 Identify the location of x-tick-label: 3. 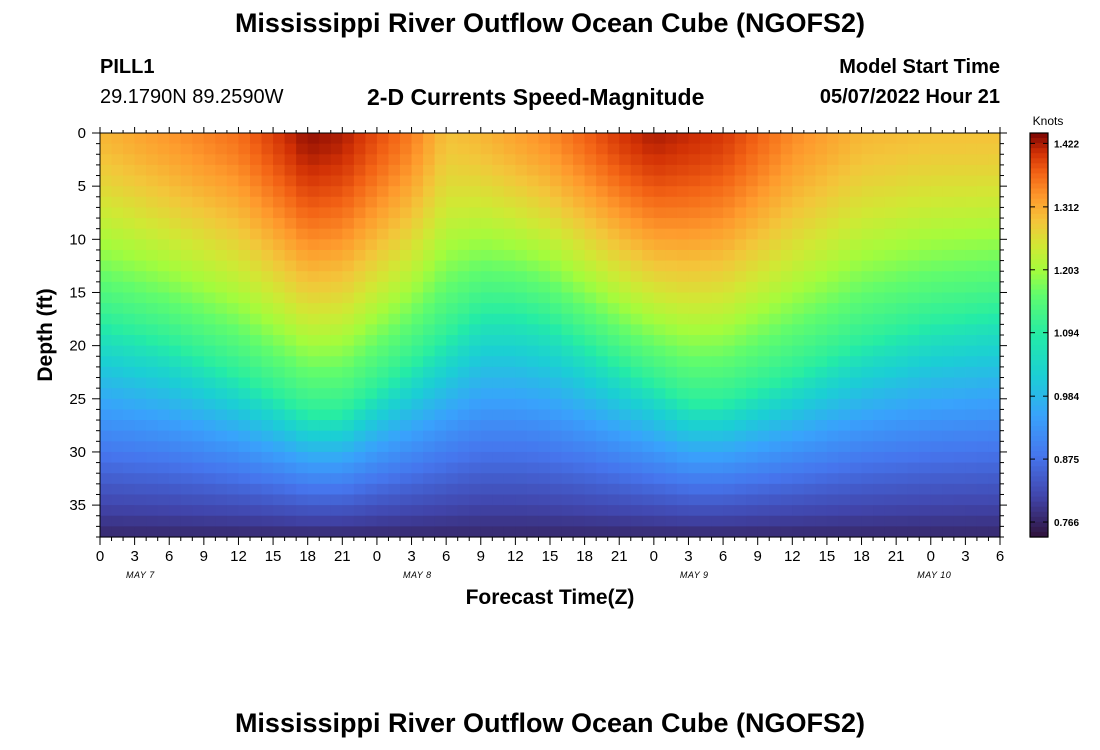
(411, 556).